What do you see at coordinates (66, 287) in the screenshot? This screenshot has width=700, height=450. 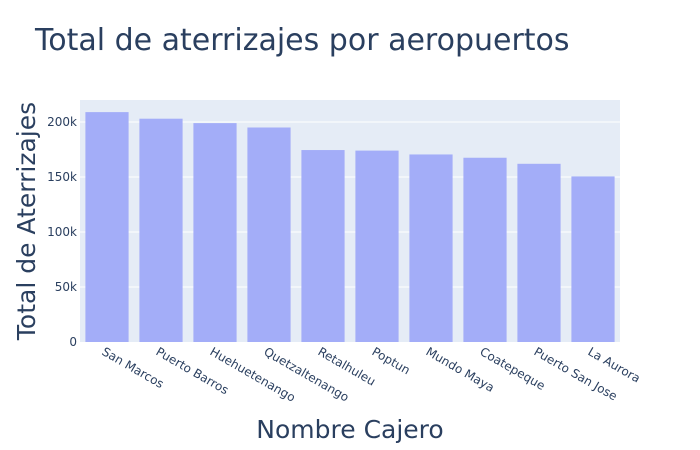 I see `y-tick-label: 50k` at bounding box center [66, 287].